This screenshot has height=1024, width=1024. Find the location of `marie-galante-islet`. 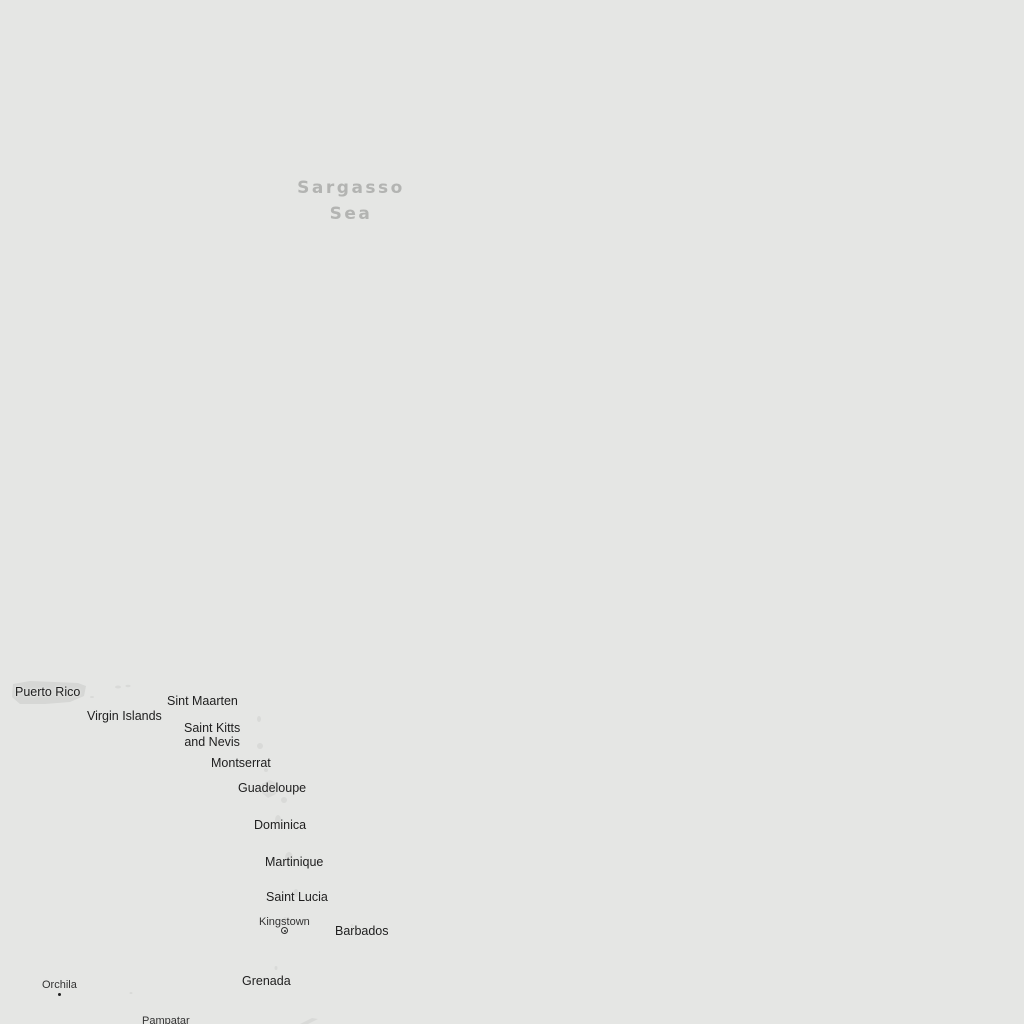

marie-galante-islet is located at coordinates (284, 800).